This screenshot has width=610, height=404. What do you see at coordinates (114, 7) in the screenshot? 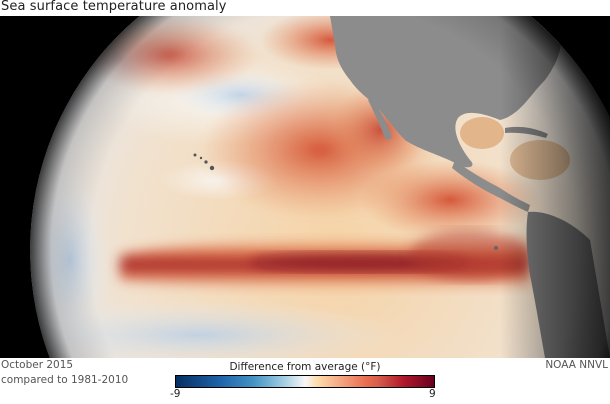
I see `map-title: Sea surface temperature anomaly` at bounding box center [114, 7].